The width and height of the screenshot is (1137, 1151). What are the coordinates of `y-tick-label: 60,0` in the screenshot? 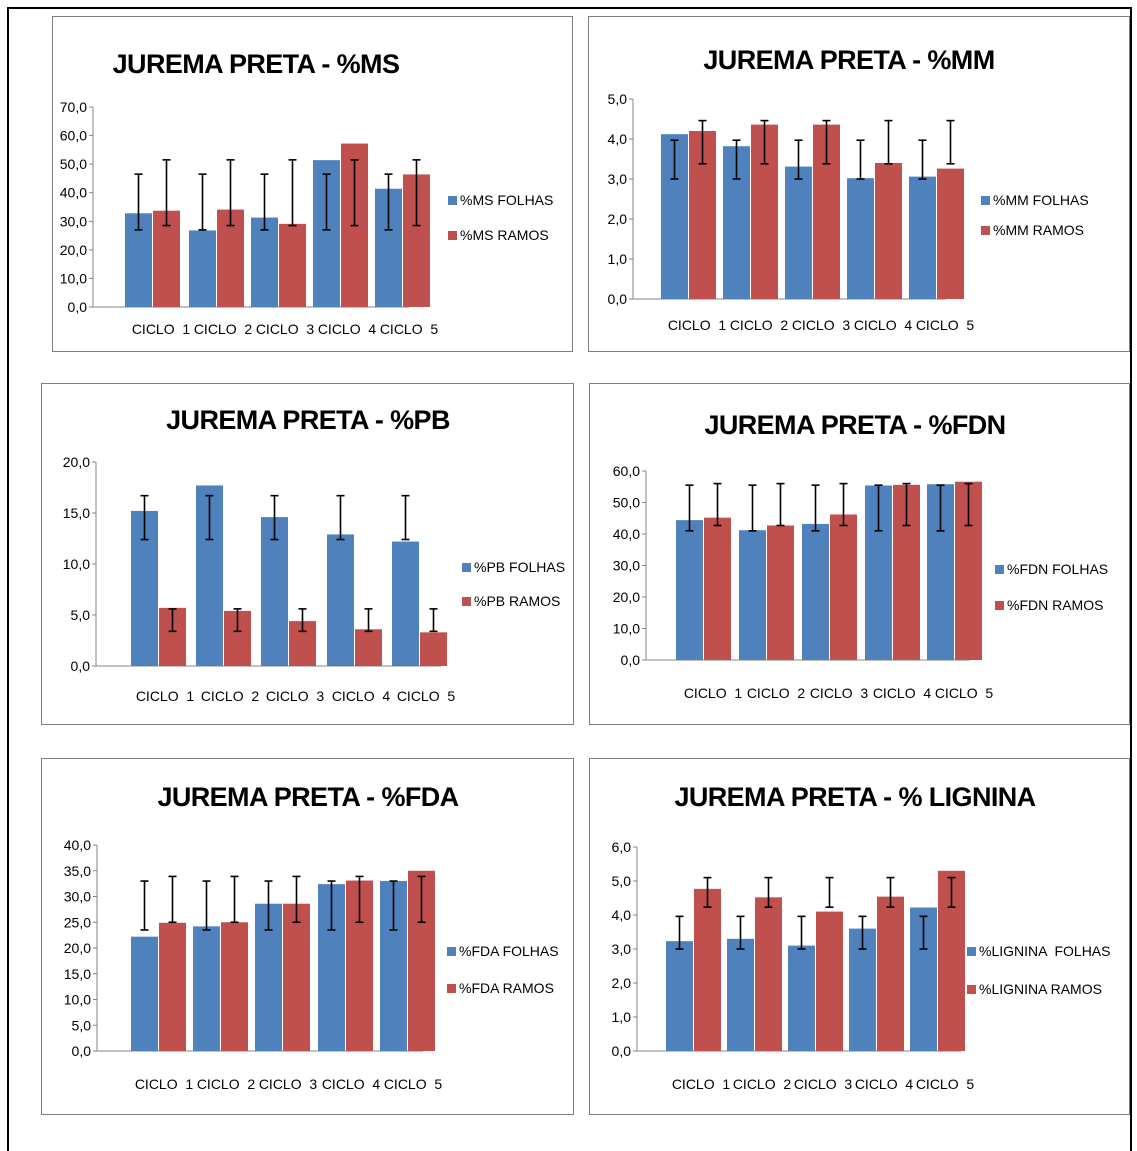 It's located at (73, 136).